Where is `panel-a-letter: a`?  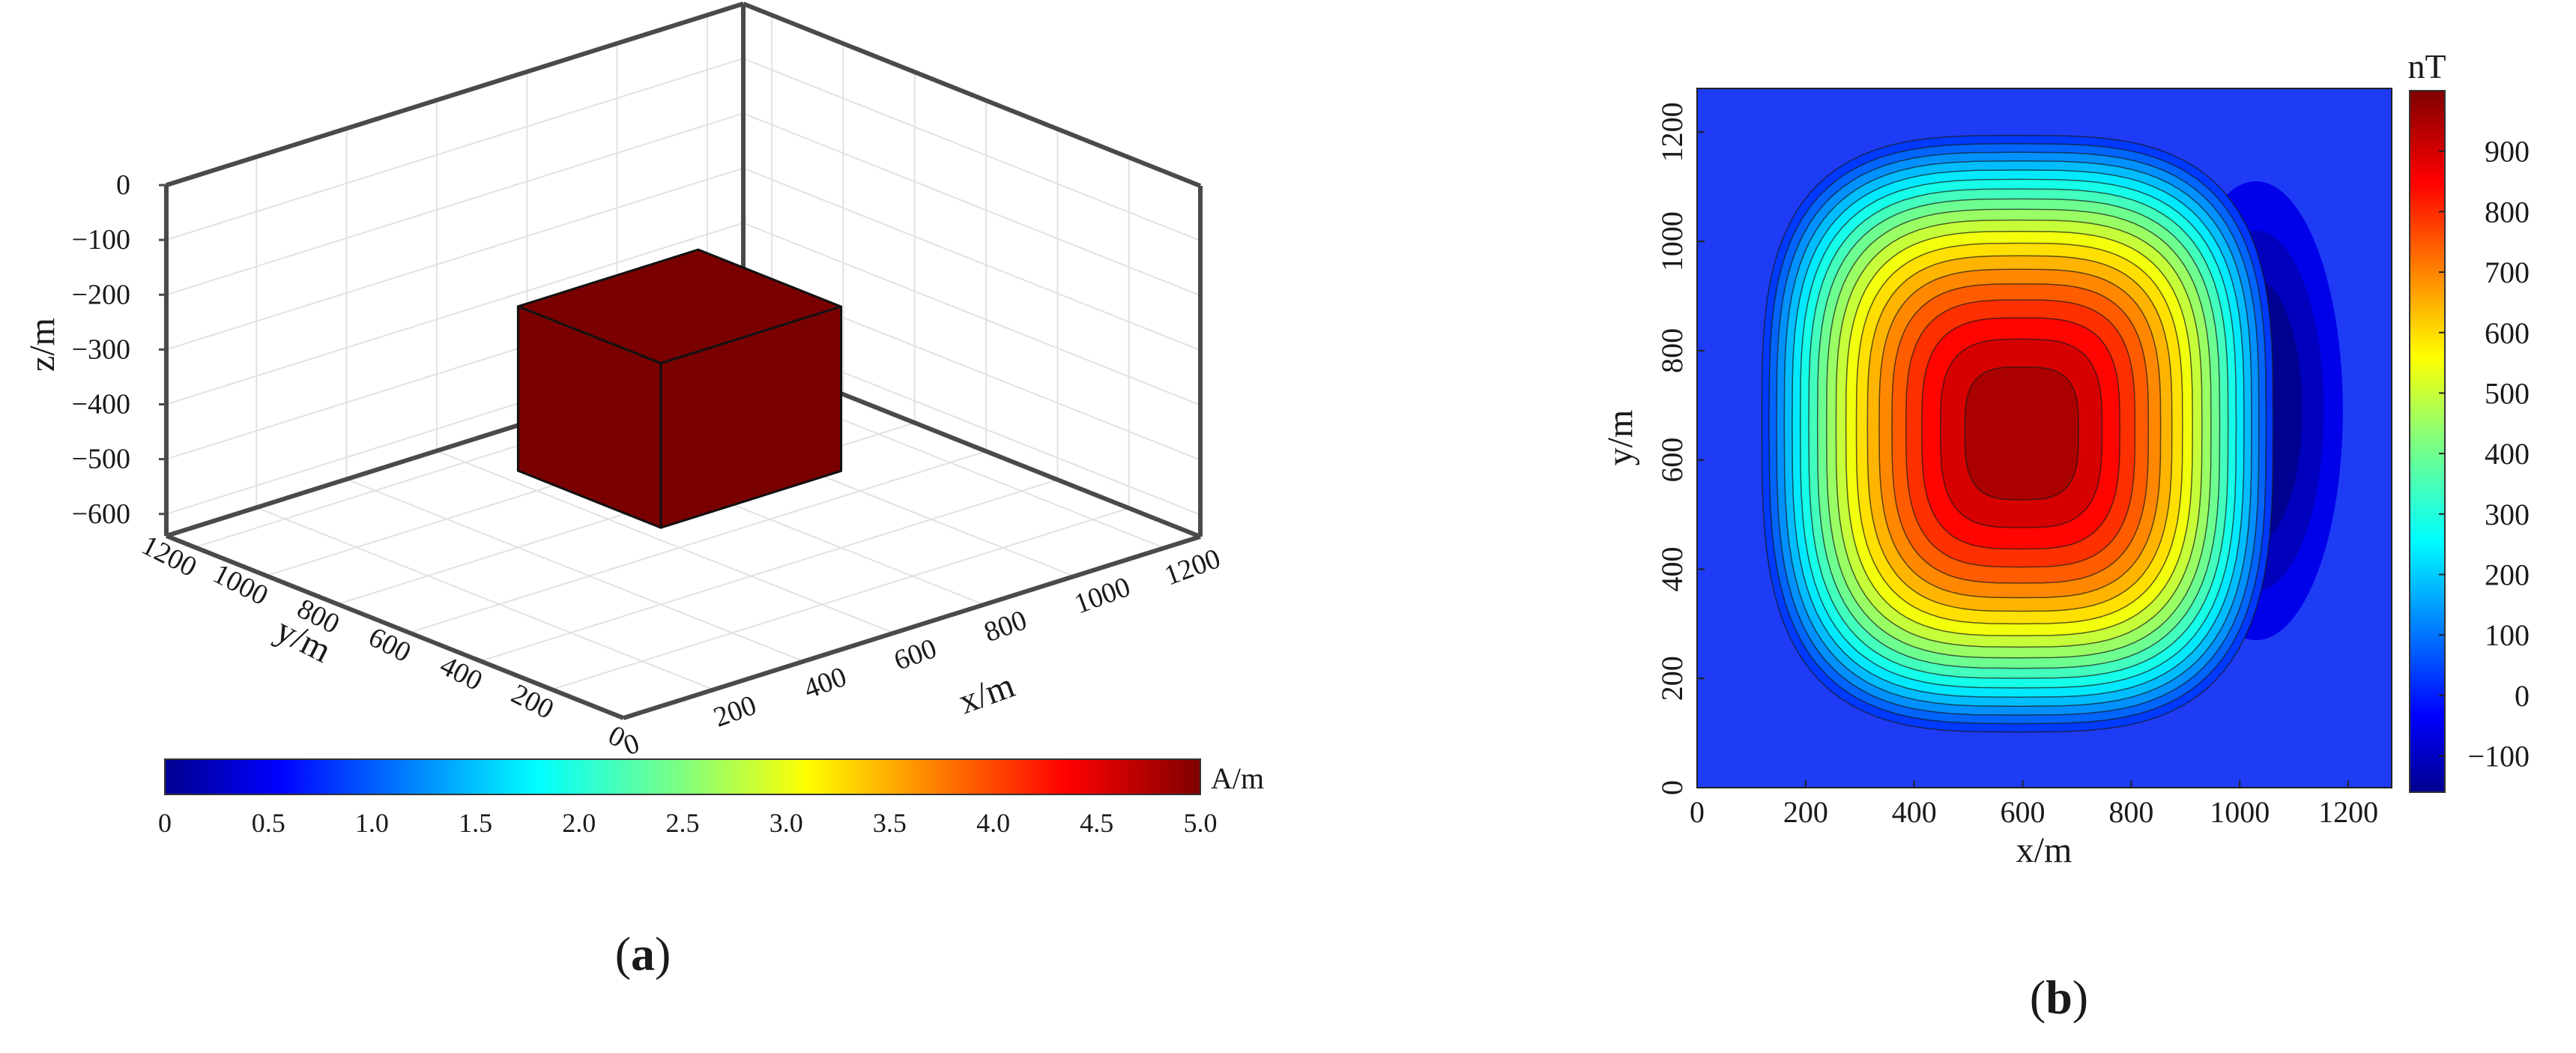
panel-a-letter: a is located at coordinates (643, 954).